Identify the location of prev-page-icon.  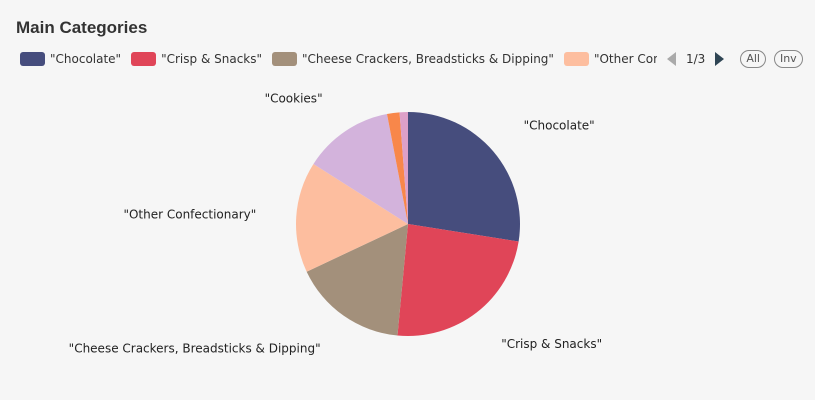
(671, 59).